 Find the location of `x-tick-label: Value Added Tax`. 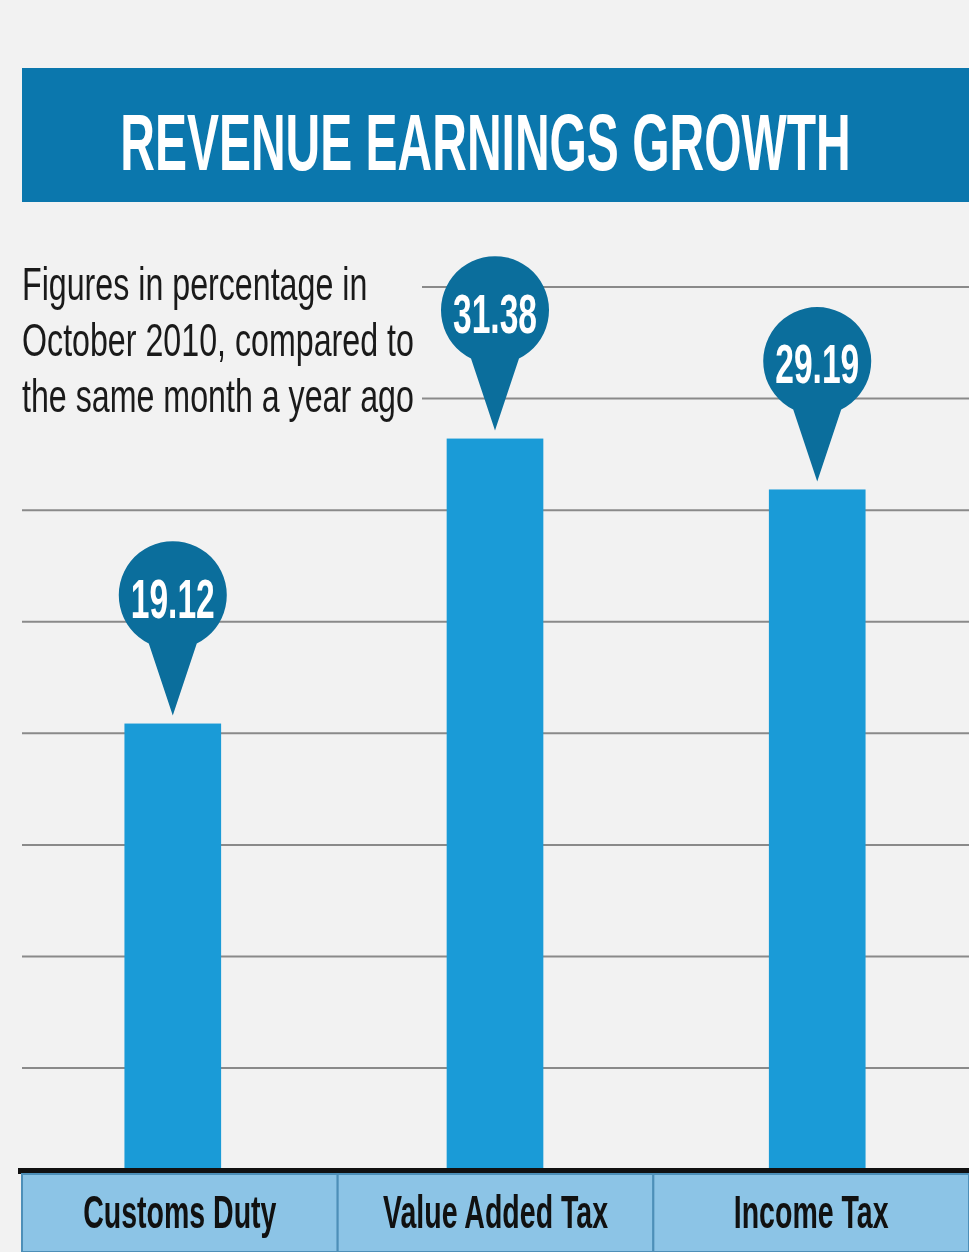

x-tick-label: Value Added Tax is located at coordinates (495, 1211).